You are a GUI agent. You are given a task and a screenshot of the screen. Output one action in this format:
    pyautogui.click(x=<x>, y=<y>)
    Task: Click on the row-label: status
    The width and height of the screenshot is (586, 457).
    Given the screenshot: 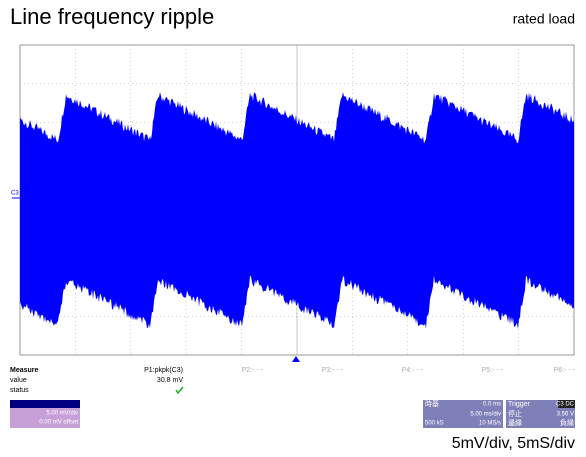 What is the action you would take?
    pyautogui.click(x=19, y=390)
    